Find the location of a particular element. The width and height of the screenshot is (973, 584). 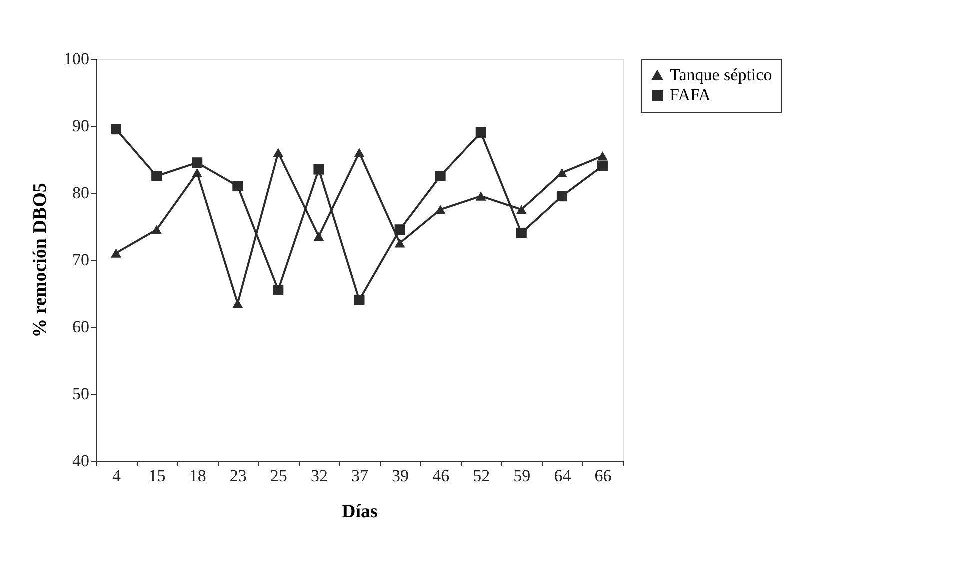

x-tick-label: 46 is located at coordinates (441, 476).